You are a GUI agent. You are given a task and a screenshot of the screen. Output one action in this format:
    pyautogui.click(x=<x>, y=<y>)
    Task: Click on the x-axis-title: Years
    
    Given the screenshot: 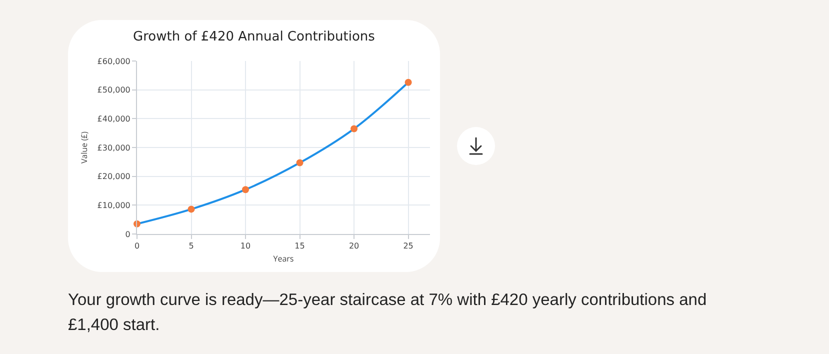 What is the action you would take?
    pyautogui.click(x=283, y=259)
    